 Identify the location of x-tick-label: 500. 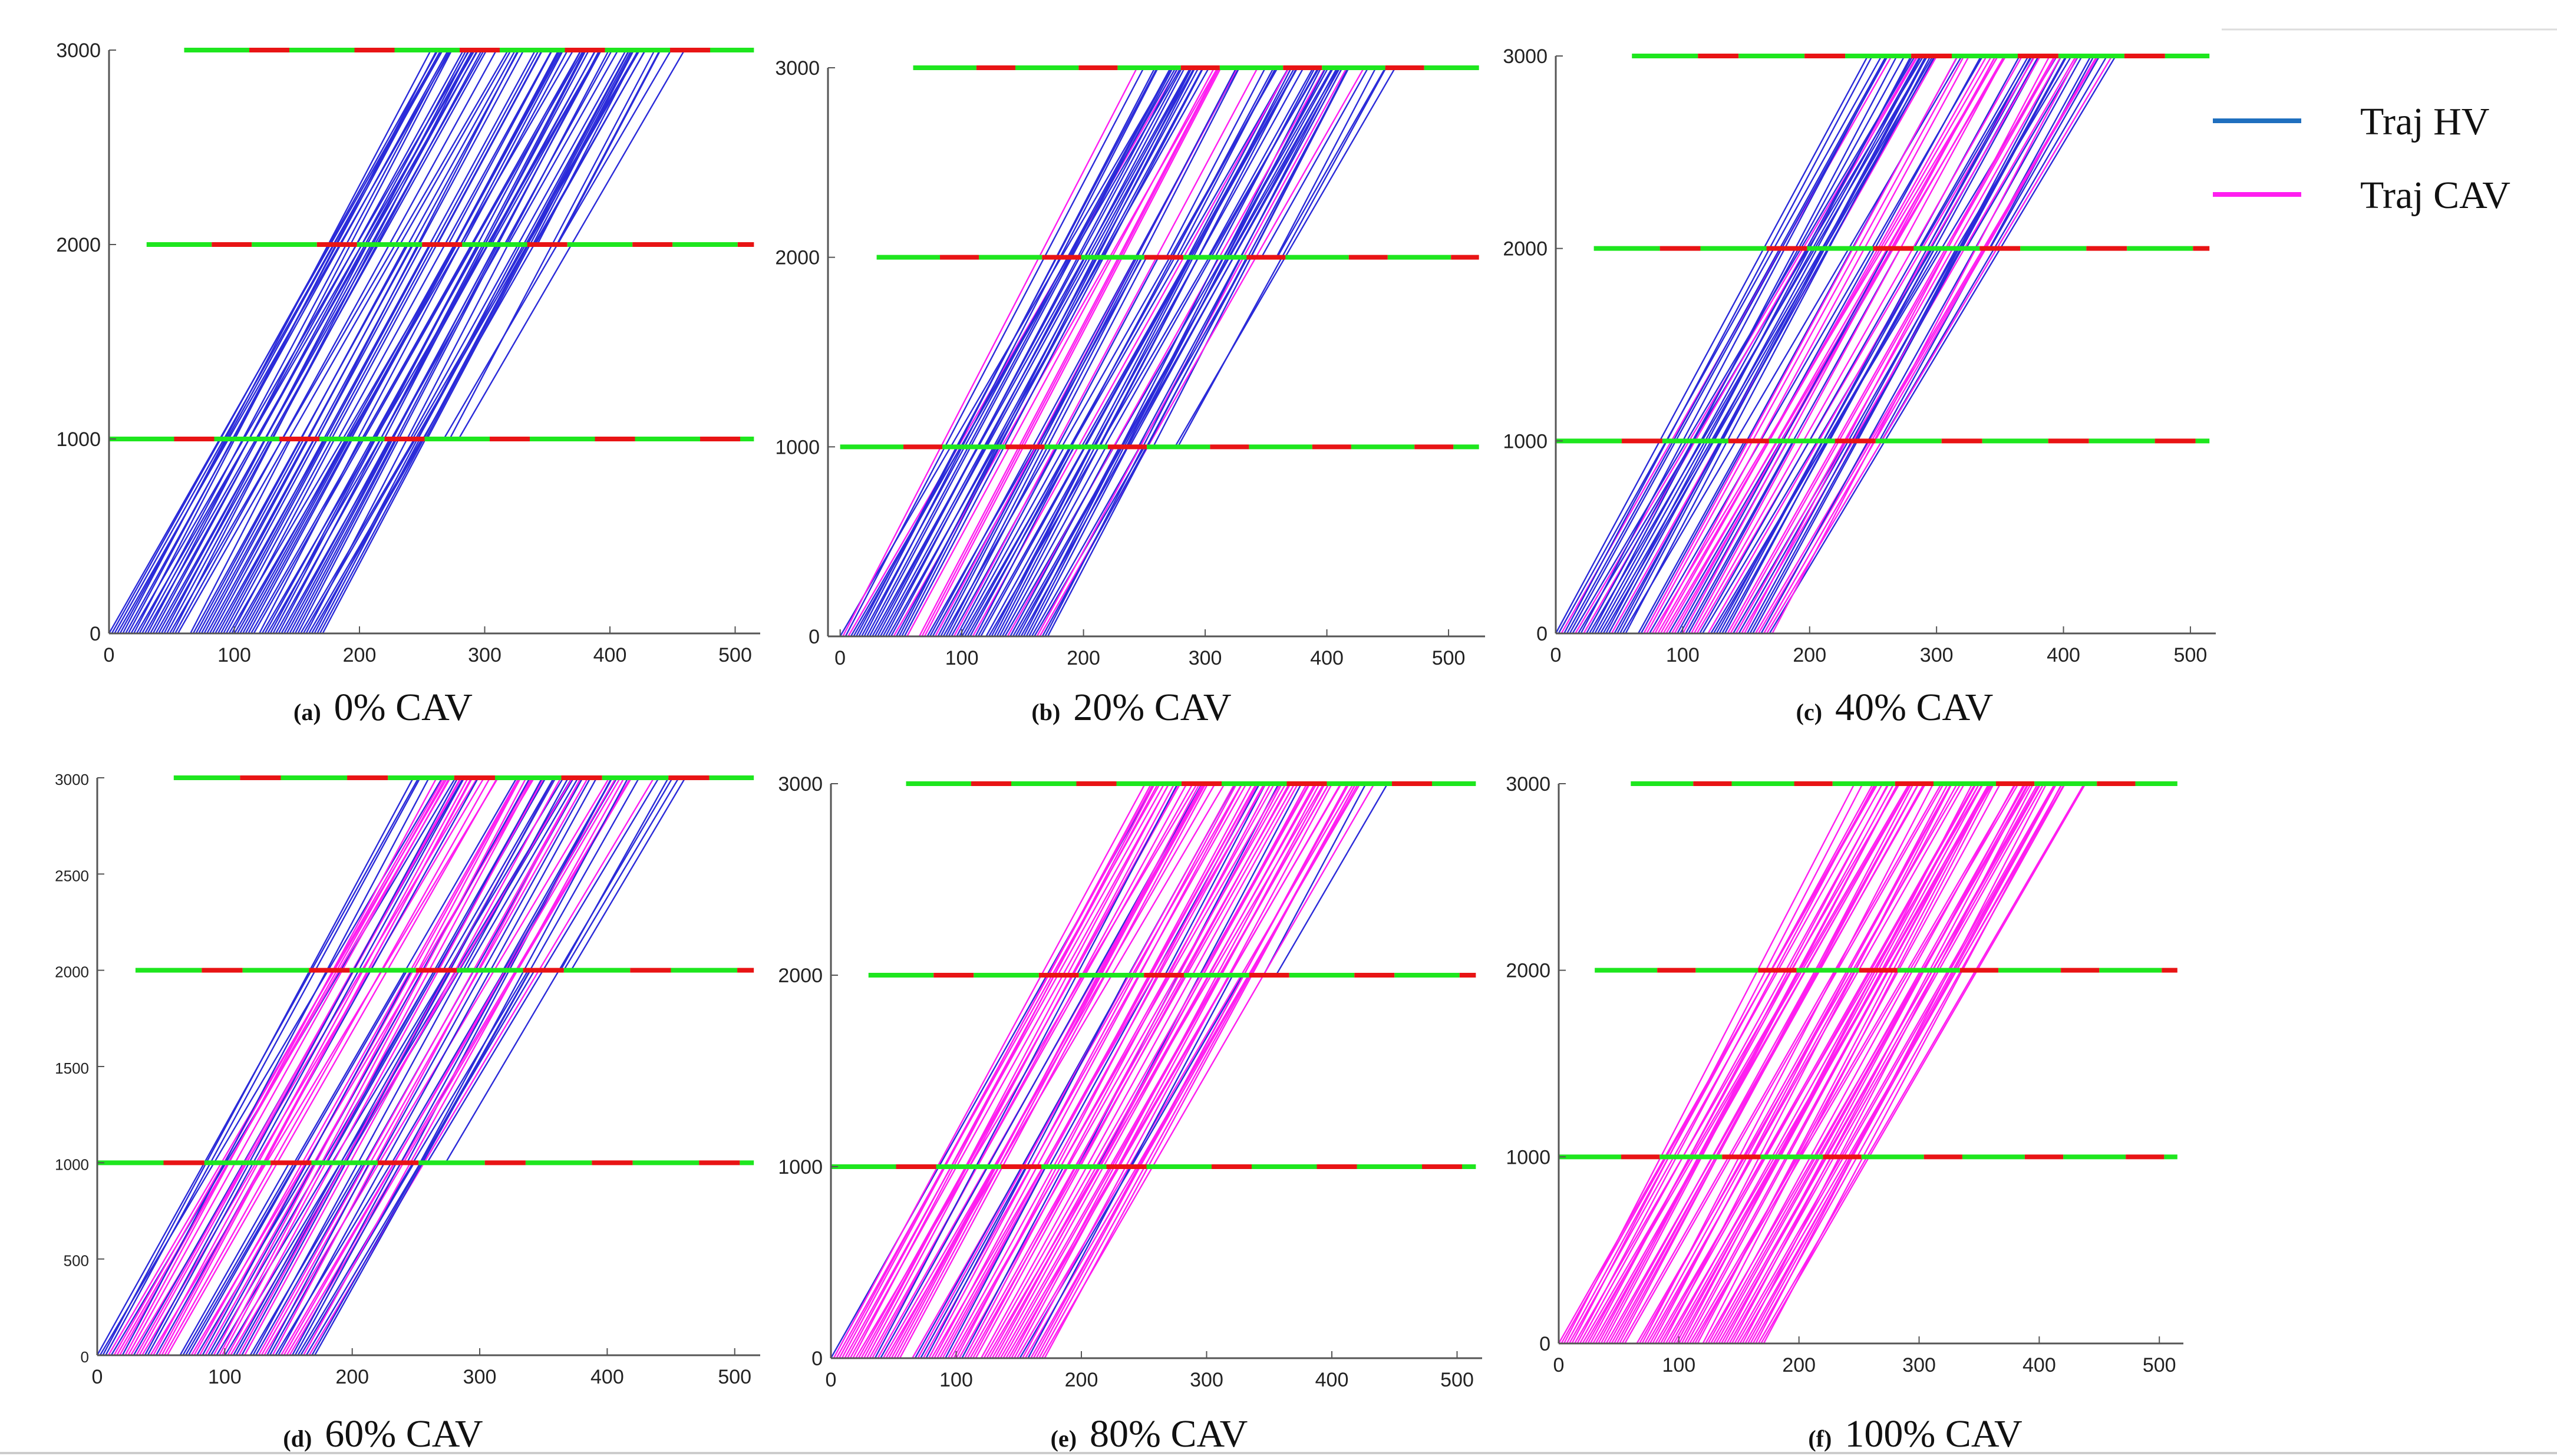
(2159, 1365).